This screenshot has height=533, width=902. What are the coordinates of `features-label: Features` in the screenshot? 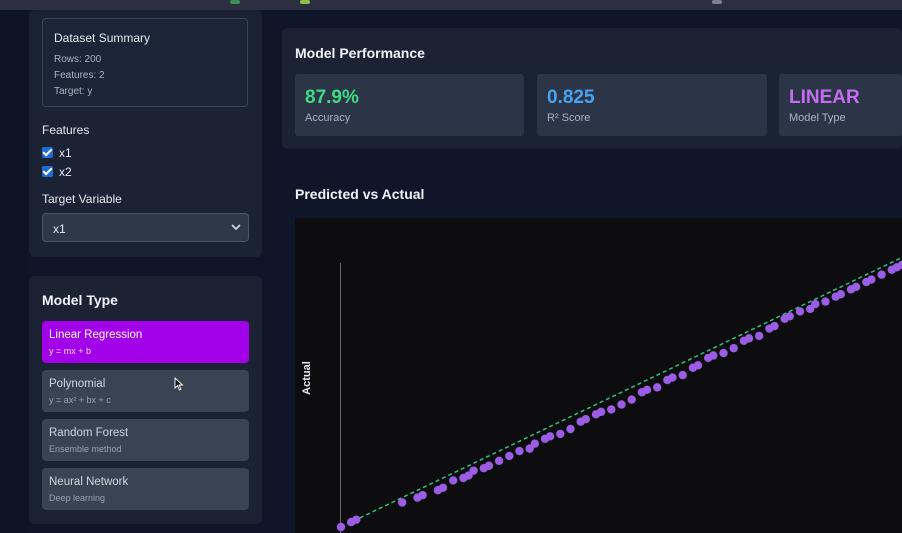 It's located at (66, 130).